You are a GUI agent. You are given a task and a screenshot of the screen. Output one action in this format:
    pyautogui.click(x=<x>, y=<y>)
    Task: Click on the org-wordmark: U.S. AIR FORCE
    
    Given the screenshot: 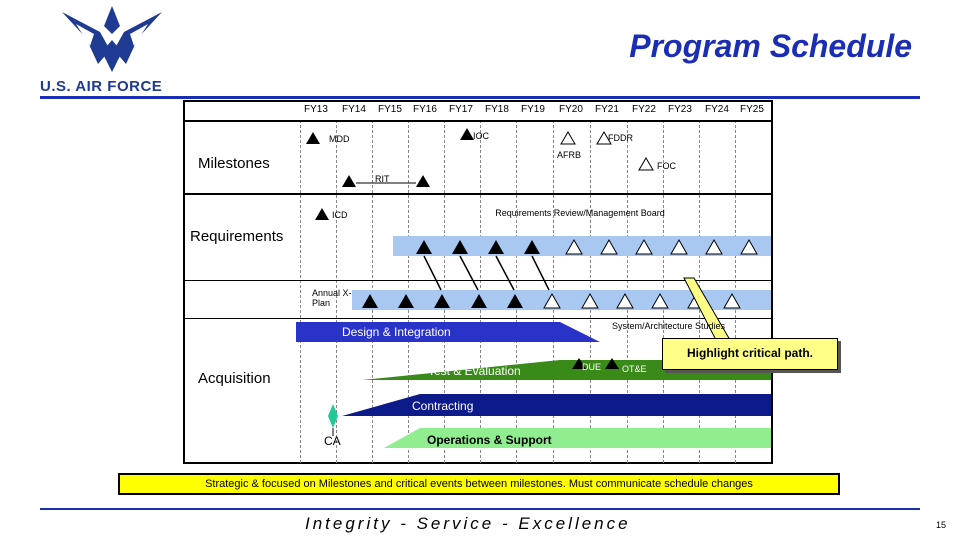 What is the action you would take?
    pyautogui.click(x=101, y=86)
    